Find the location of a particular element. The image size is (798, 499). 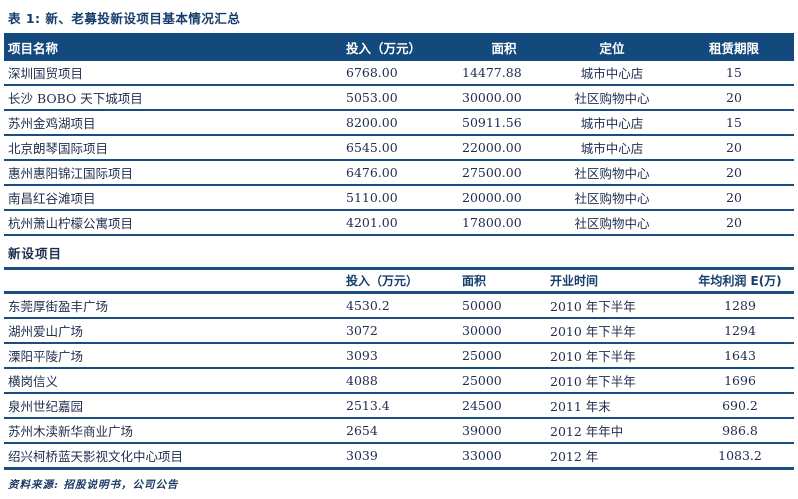

table-cell: 39000 is located at coordinates (502, 431).